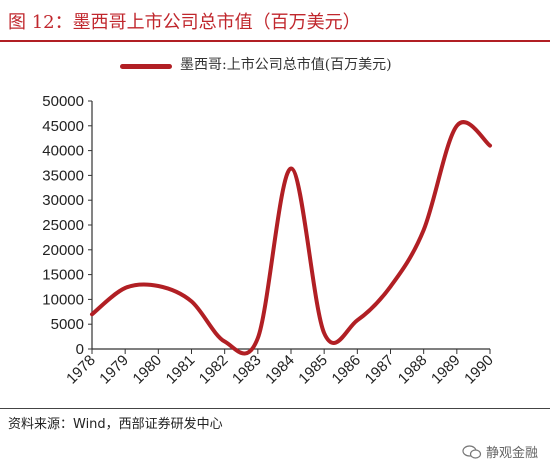 Image resolution: width=550 pixels, height=474 pixels. Describe the element at coordinates (63, 151) in the screenshot. I see `y-tick-label: 40000` at that location.